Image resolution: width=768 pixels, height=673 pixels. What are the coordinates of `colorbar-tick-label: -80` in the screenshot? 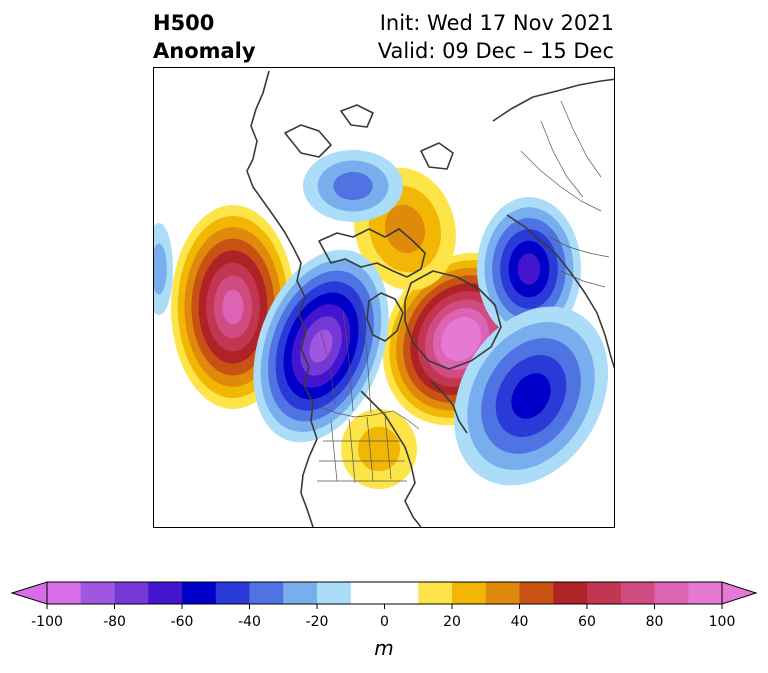 It's located at (114, 622).